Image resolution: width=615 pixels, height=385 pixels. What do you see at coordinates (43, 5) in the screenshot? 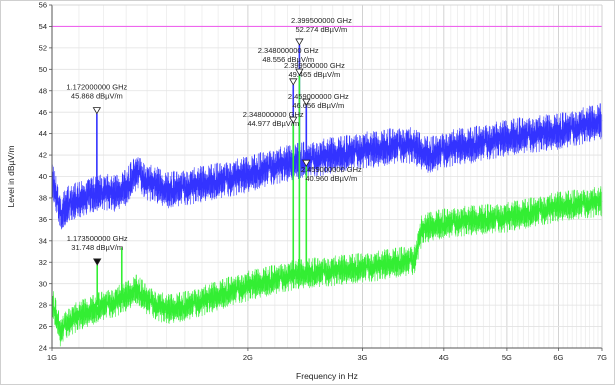
I see `y-tick-label: 56` at bounding box center [43, 5].